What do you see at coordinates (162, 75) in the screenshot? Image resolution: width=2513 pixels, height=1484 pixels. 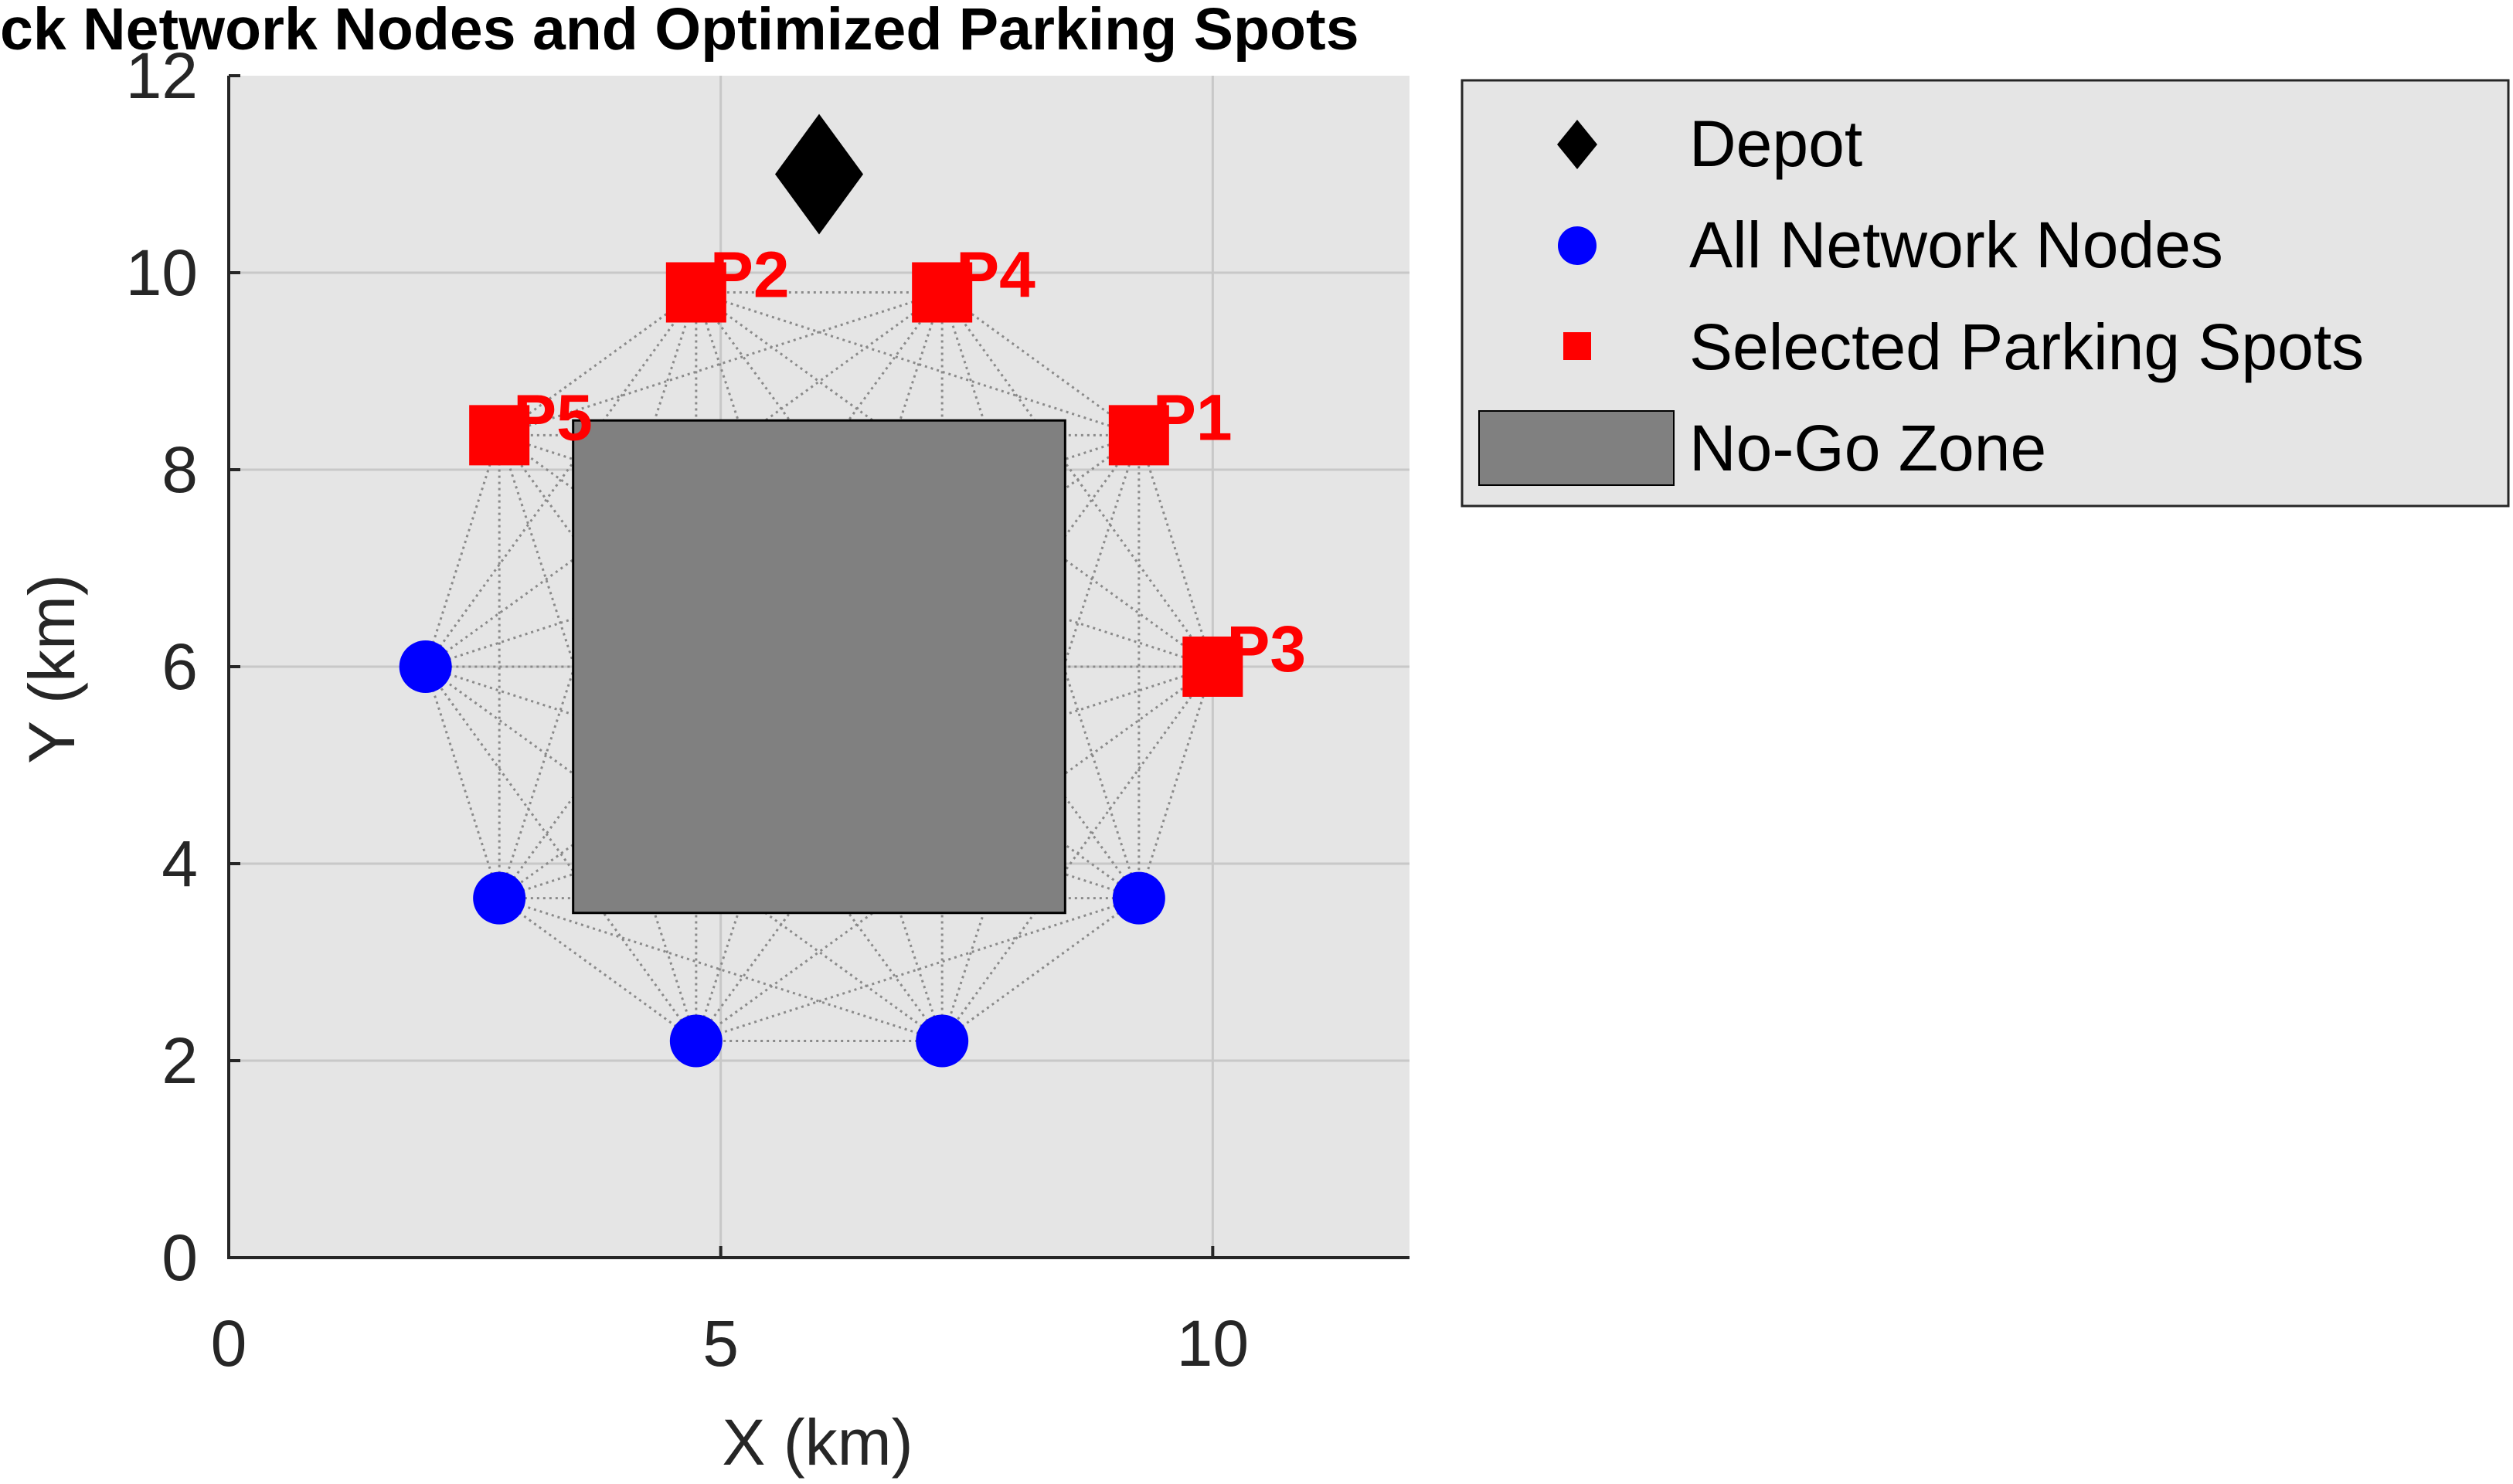 I see `y-tick-label: 12` at bounding box center [162, 75].